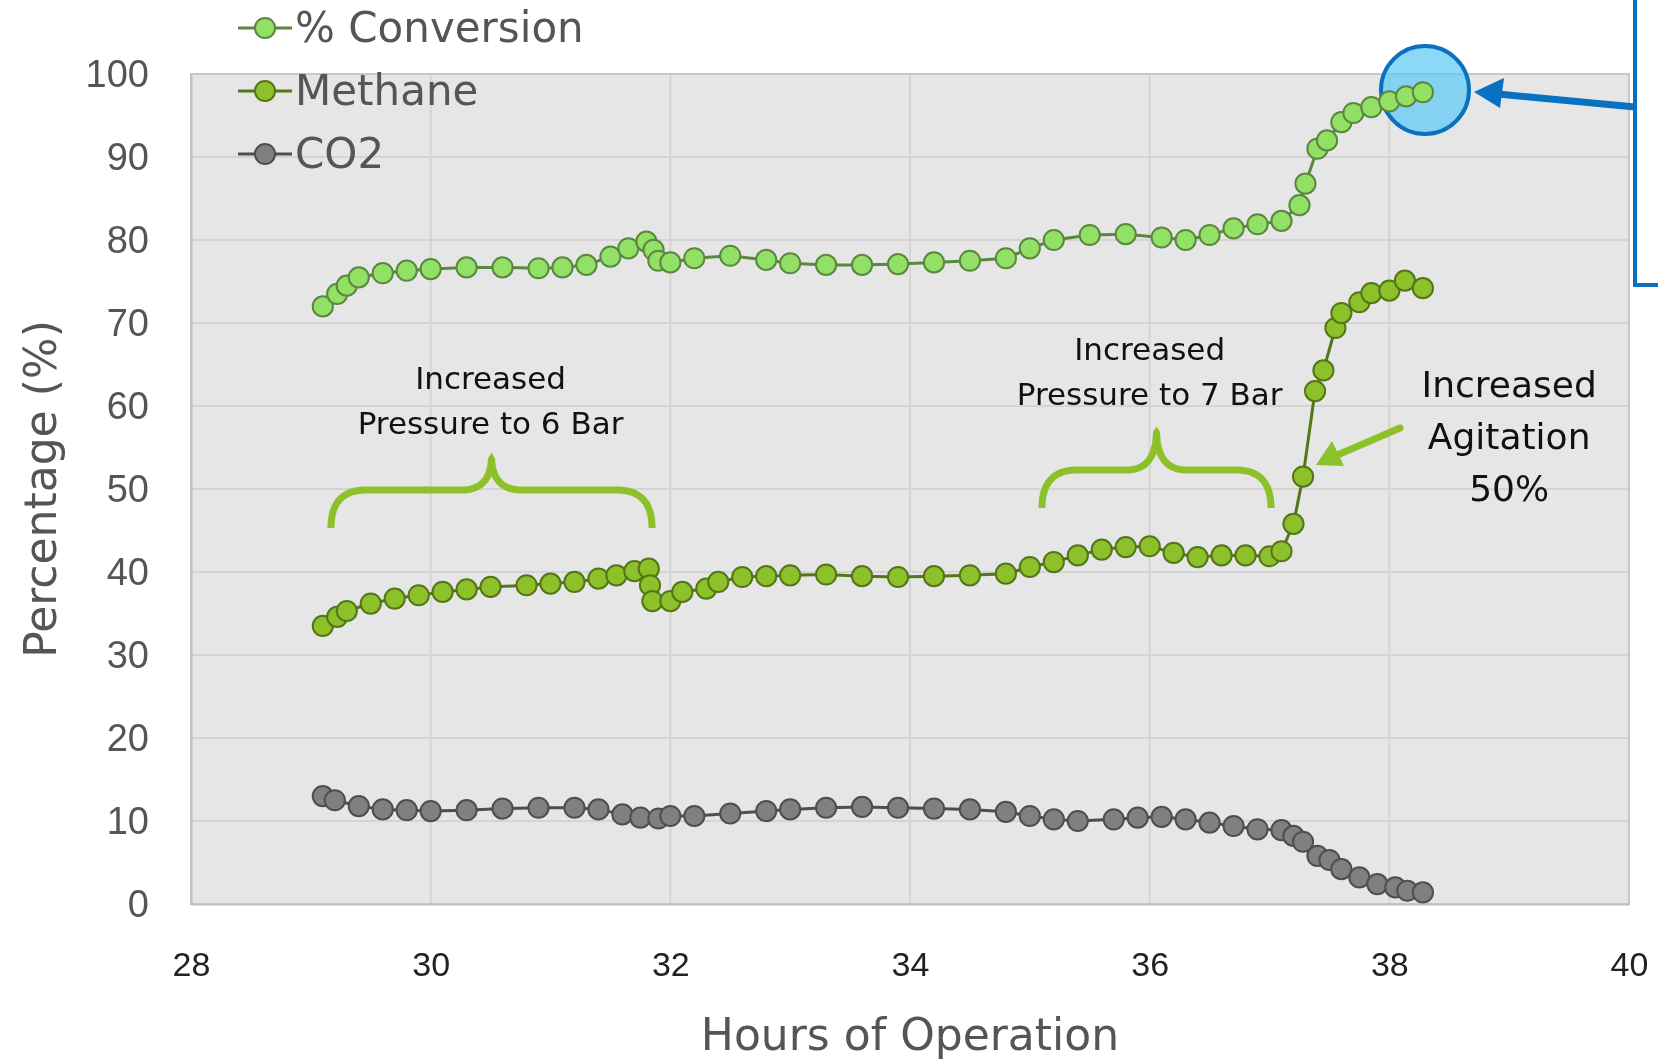  I want to click on y-axis-title: Percentage (%), so click(40, 489).